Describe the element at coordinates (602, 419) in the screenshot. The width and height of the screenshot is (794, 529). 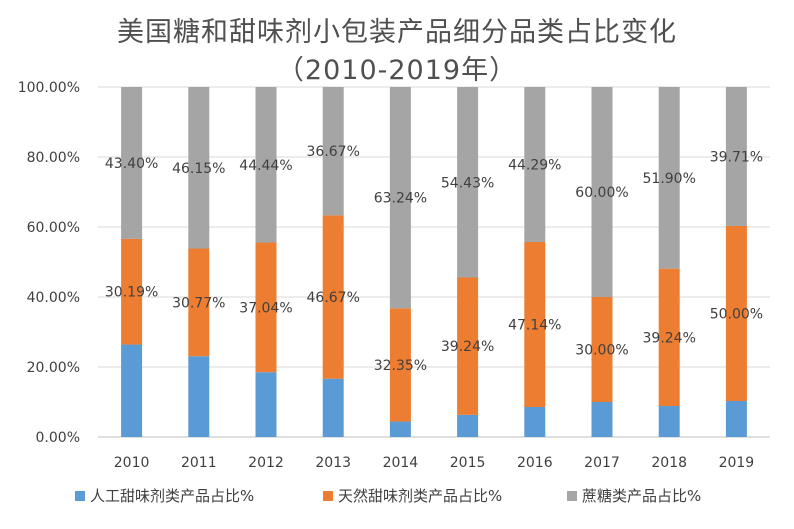
I see `bar-artificial-2017` at that location.